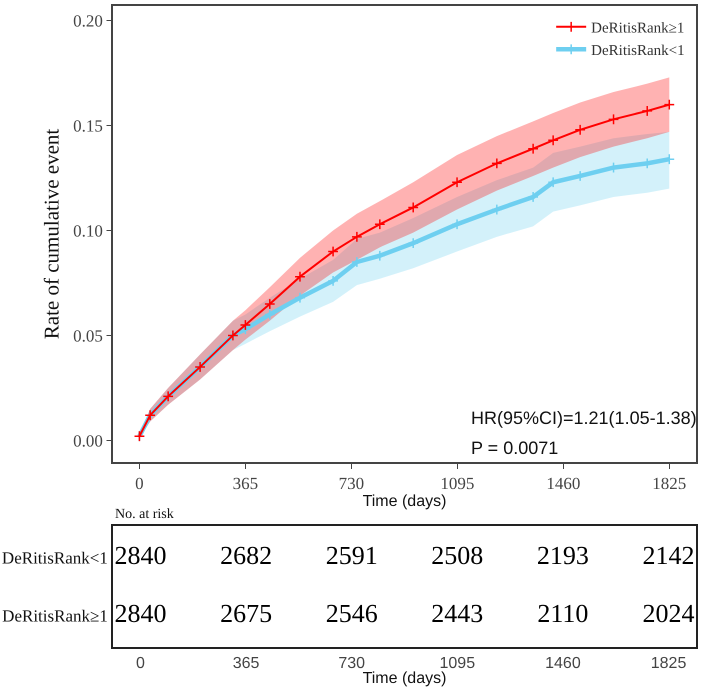 This screenshot has width=702, height=687. What do you see at coordinates (55, 558) in the screenshot?
I see `y-tick-label: DeRitisRank<1` at bounding box center [55, 558].